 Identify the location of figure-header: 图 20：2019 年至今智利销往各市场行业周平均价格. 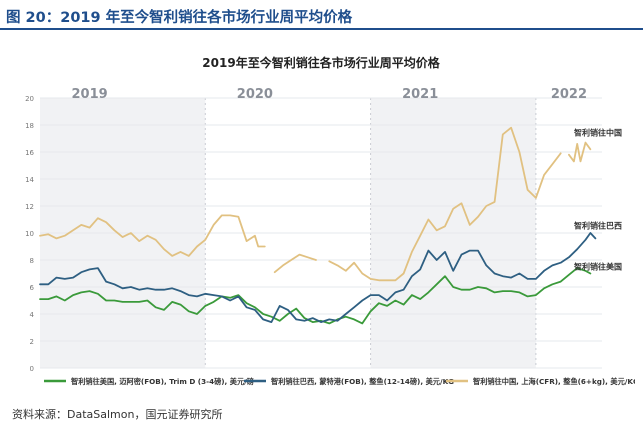
(321, 15).